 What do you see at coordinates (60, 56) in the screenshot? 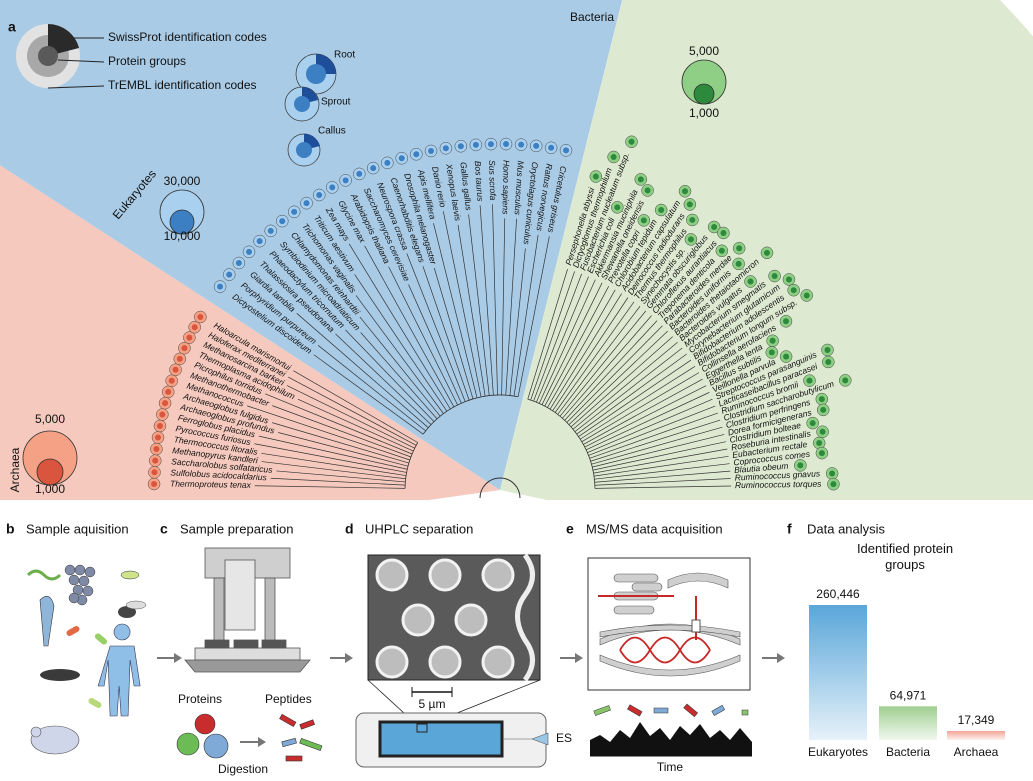
I see `legend-glyph` at bounding box center [60, 56].